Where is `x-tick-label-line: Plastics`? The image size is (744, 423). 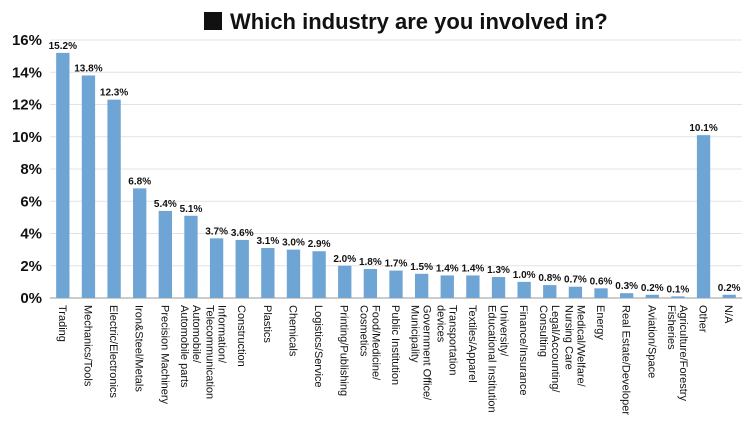
x-tick-label-line: Plastics is located at coordinates (267, 324).